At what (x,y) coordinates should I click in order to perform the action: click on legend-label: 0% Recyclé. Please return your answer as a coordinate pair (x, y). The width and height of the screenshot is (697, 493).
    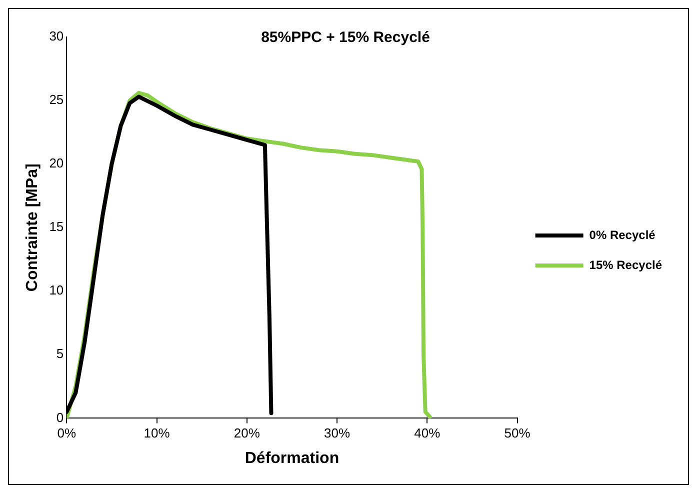
    Looking at the image, I should click on (622, 235).